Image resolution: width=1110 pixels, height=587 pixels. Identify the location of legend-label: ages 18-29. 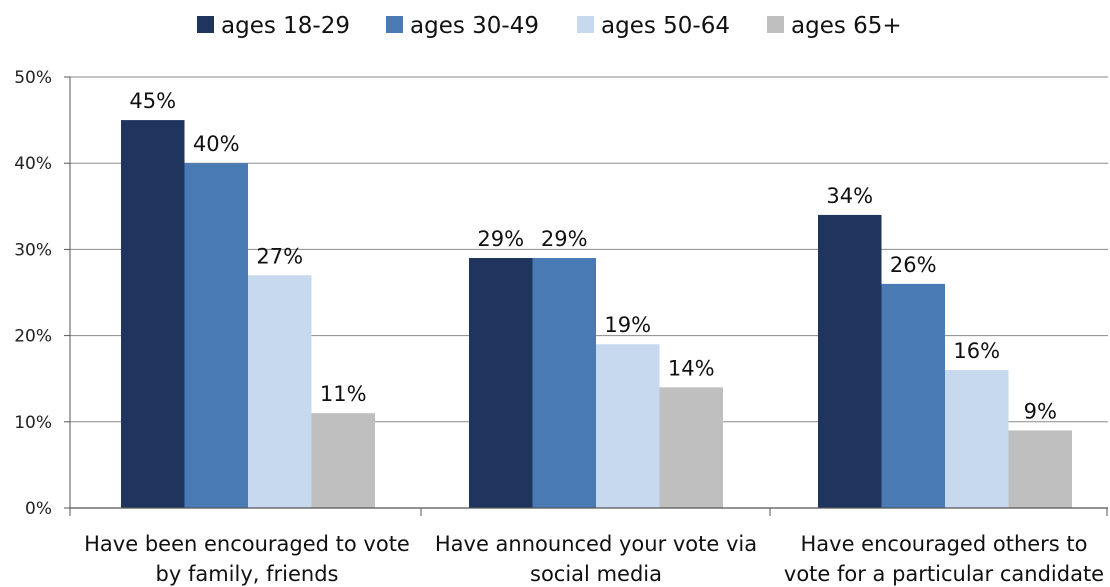
(285, 26).